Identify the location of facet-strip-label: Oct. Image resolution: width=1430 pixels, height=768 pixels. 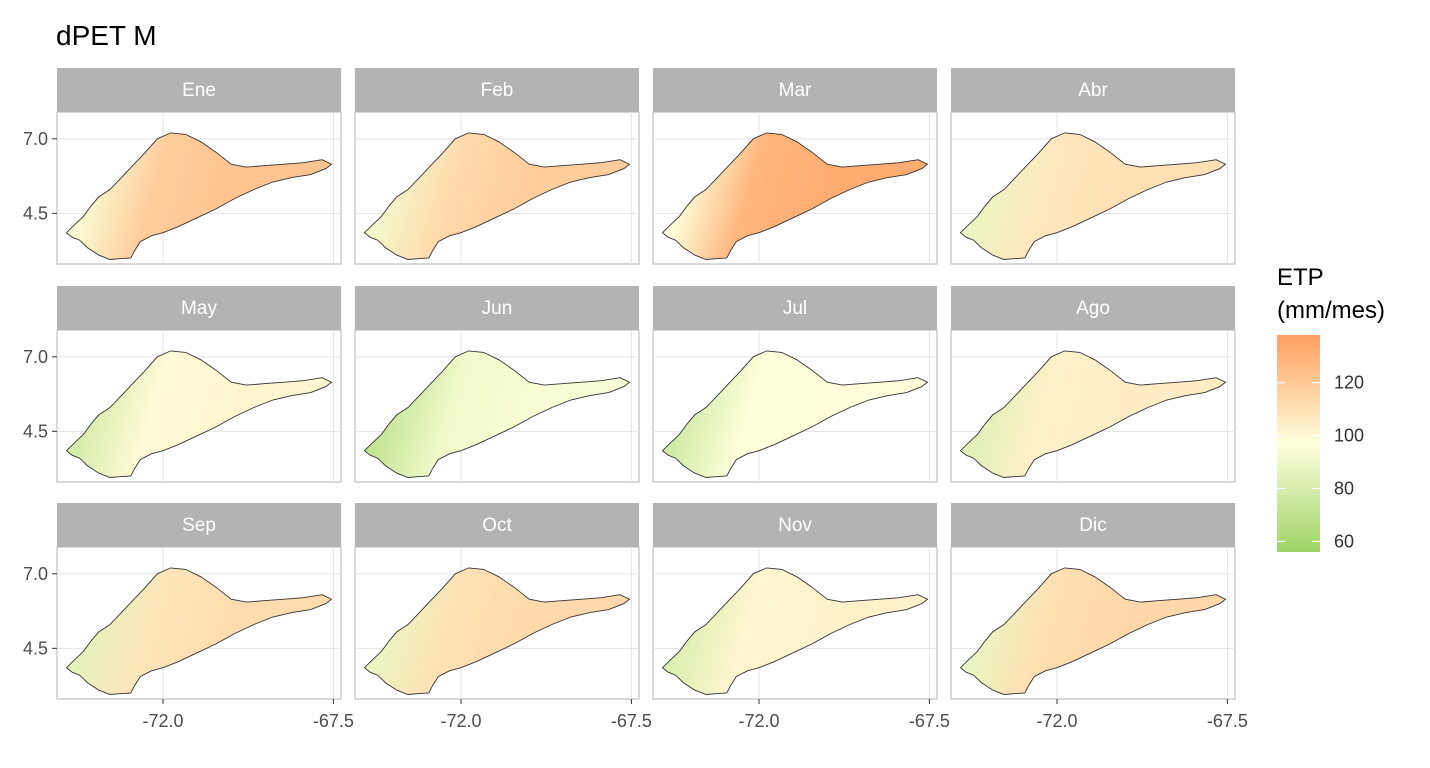
(497, 525).